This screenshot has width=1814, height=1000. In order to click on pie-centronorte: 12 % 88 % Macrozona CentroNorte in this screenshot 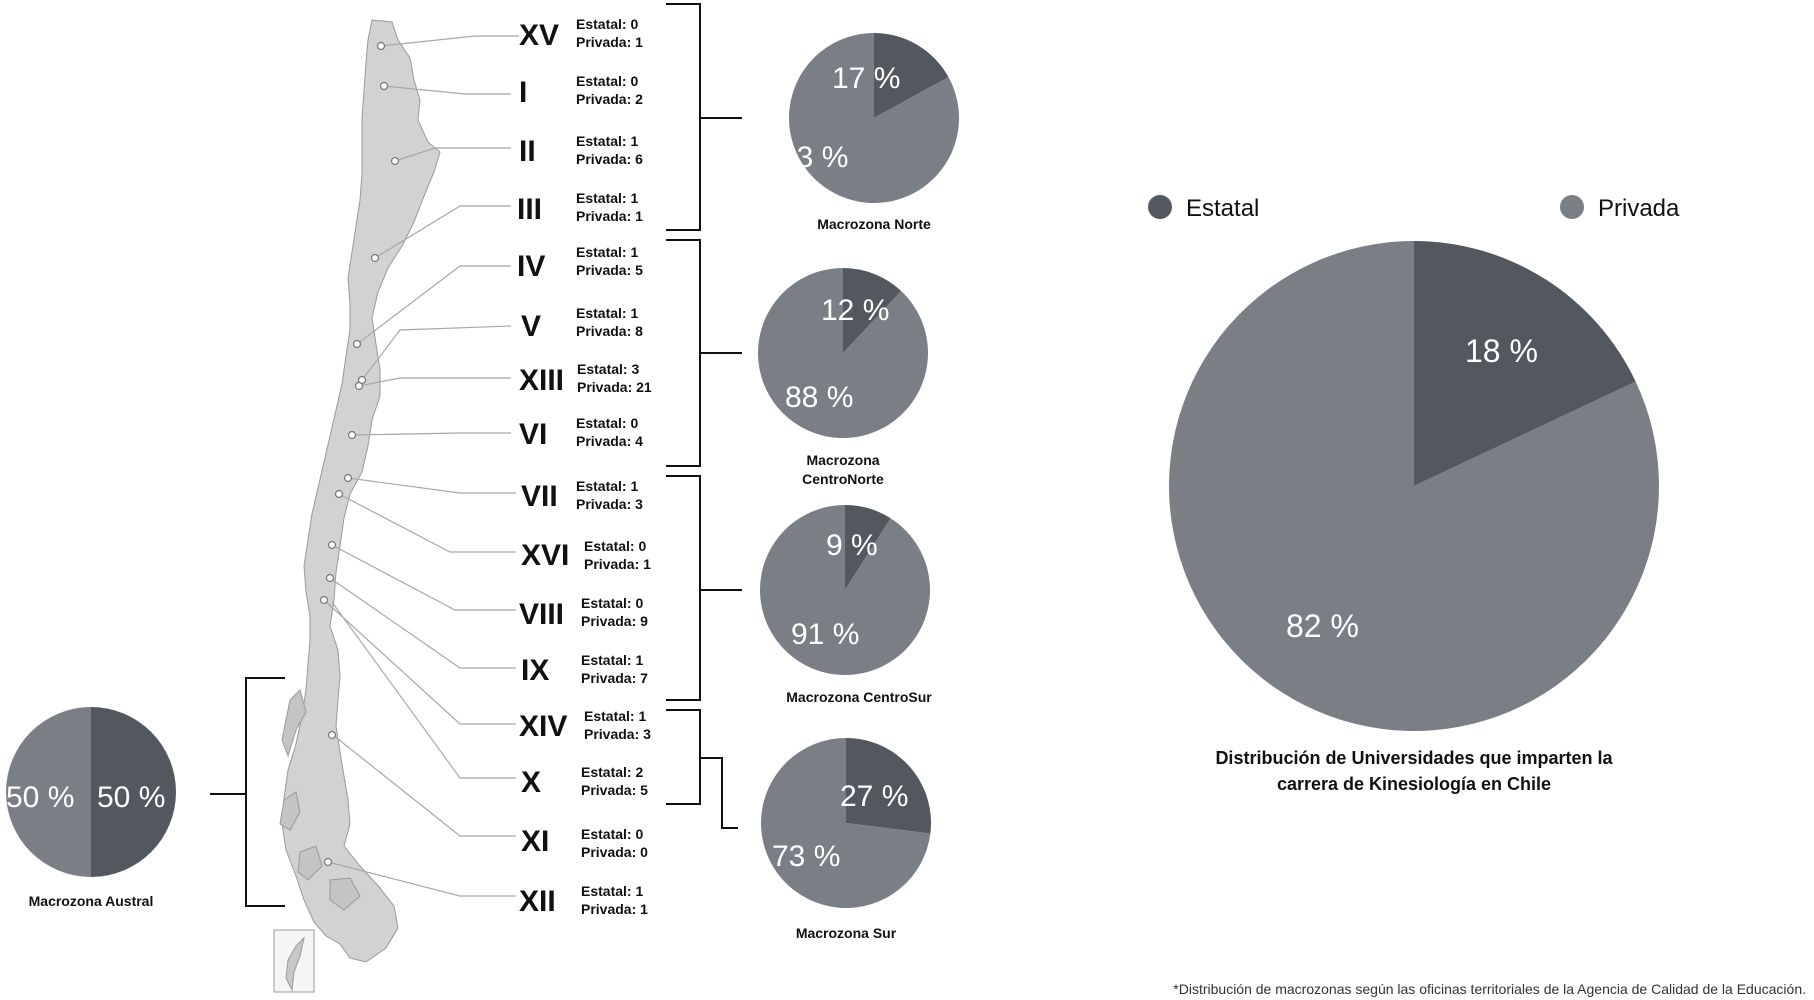, I will do `click(843, 377)`.